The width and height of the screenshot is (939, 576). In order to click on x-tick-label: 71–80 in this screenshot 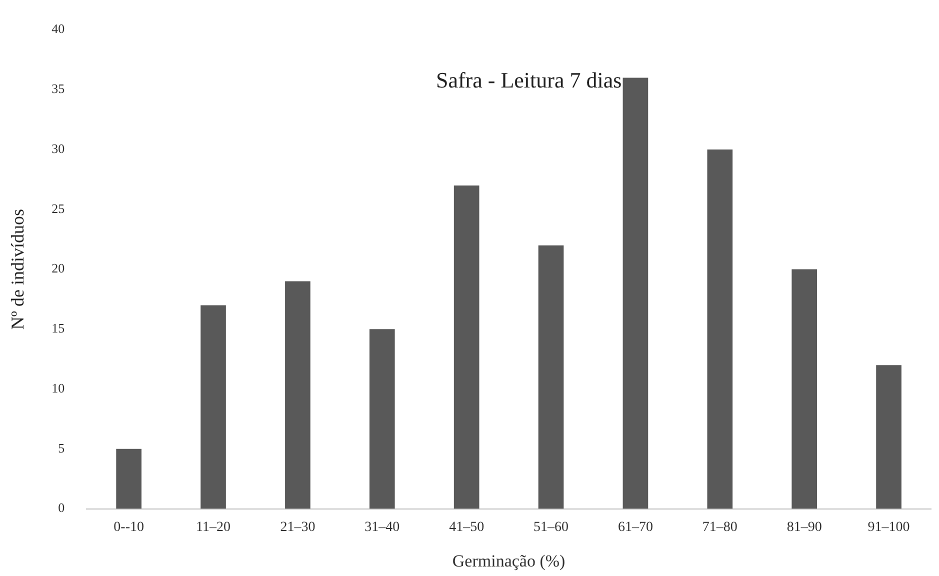, I will do `click(720, 527)`.